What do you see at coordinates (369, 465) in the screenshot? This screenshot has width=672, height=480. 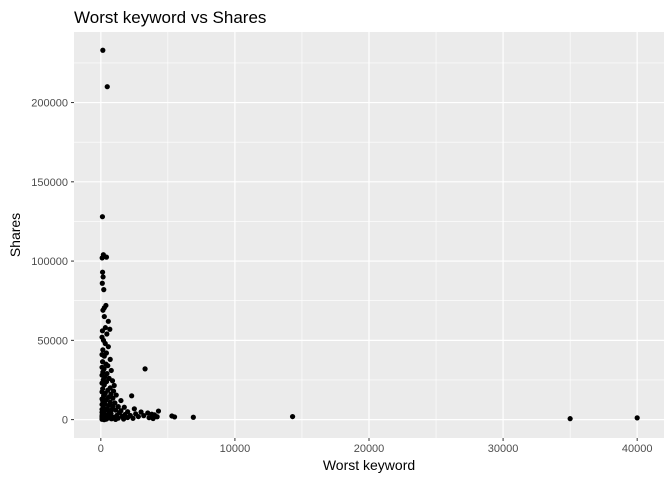 I see `x-axis-title: Worst keyword` at bounding box center [369, 465].